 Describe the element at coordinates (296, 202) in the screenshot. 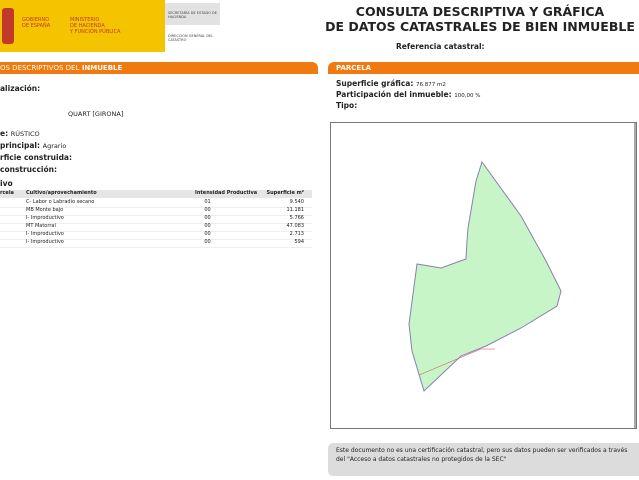

I see `superficie-cell: 9.540` at that location.